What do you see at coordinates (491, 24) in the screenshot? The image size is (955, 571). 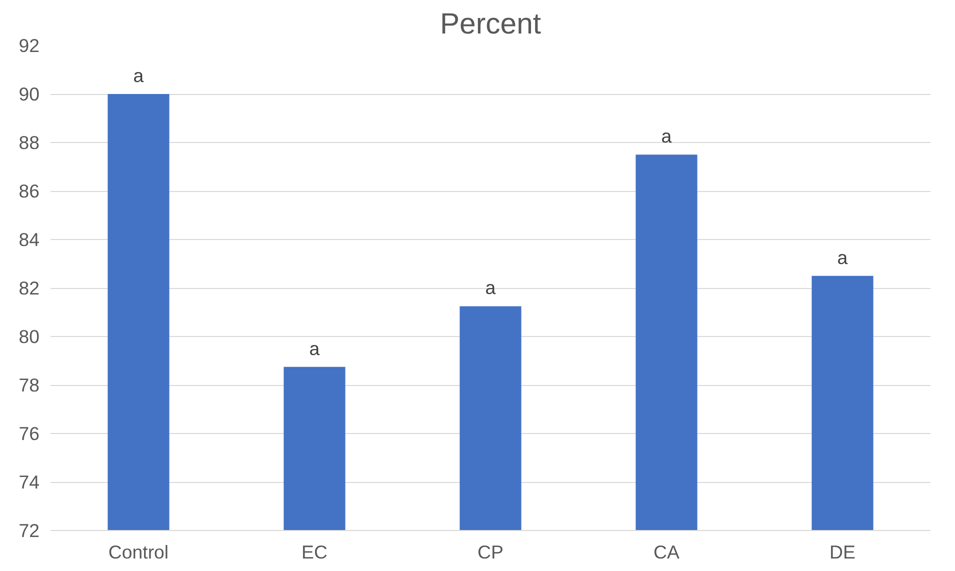 I see `chart-title: Percent` at bounding box center [491, 24].